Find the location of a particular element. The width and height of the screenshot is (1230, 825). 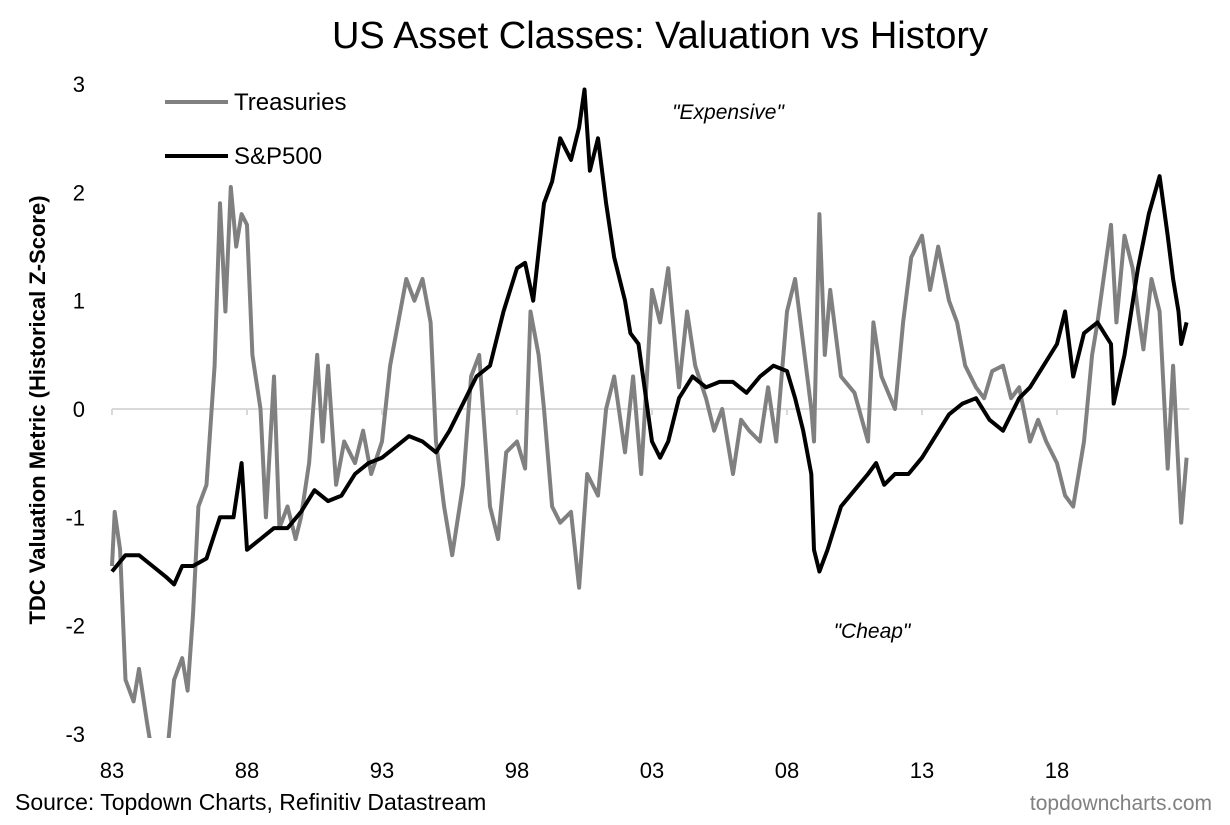

y-tick-label: 2 is located at coordinates (79, 192).